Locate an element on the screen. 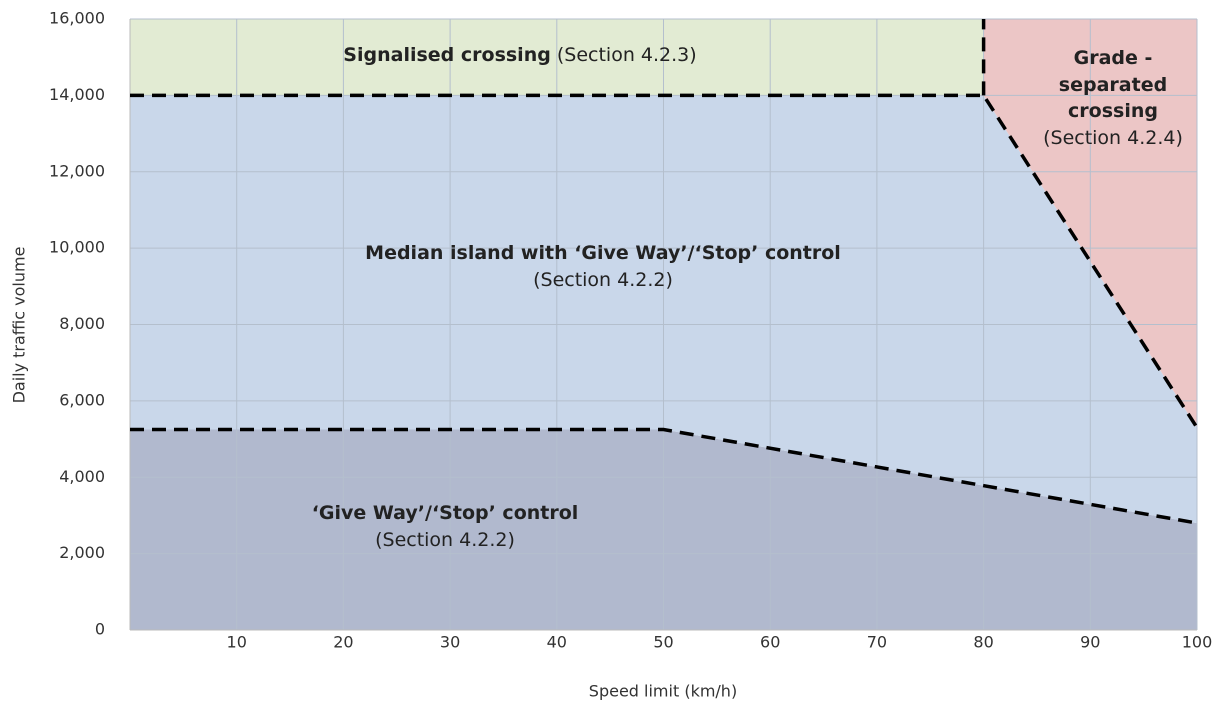 This screenshot has height=704, width=1216. region-label: ‘Give Way’/‘Stop’ control (Section 4.2.2) is located at coordinates (445, 526).